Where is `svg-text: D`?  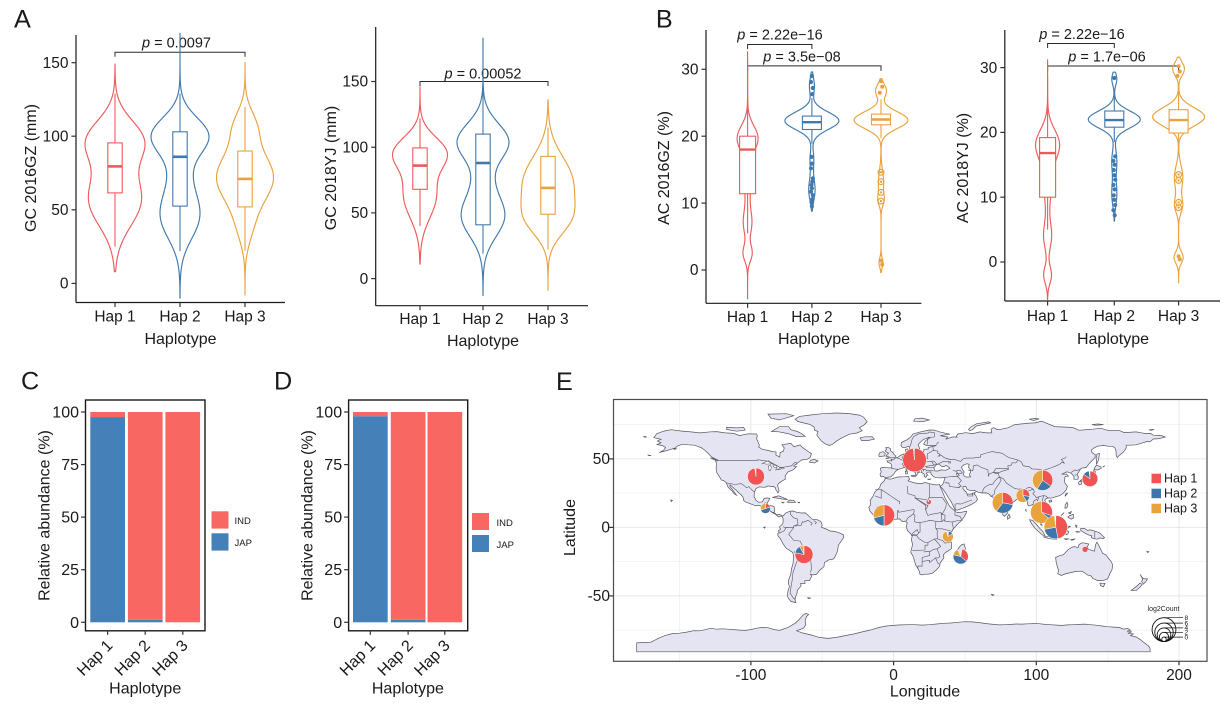
svg-text: D is located at coordinates (283, 382).